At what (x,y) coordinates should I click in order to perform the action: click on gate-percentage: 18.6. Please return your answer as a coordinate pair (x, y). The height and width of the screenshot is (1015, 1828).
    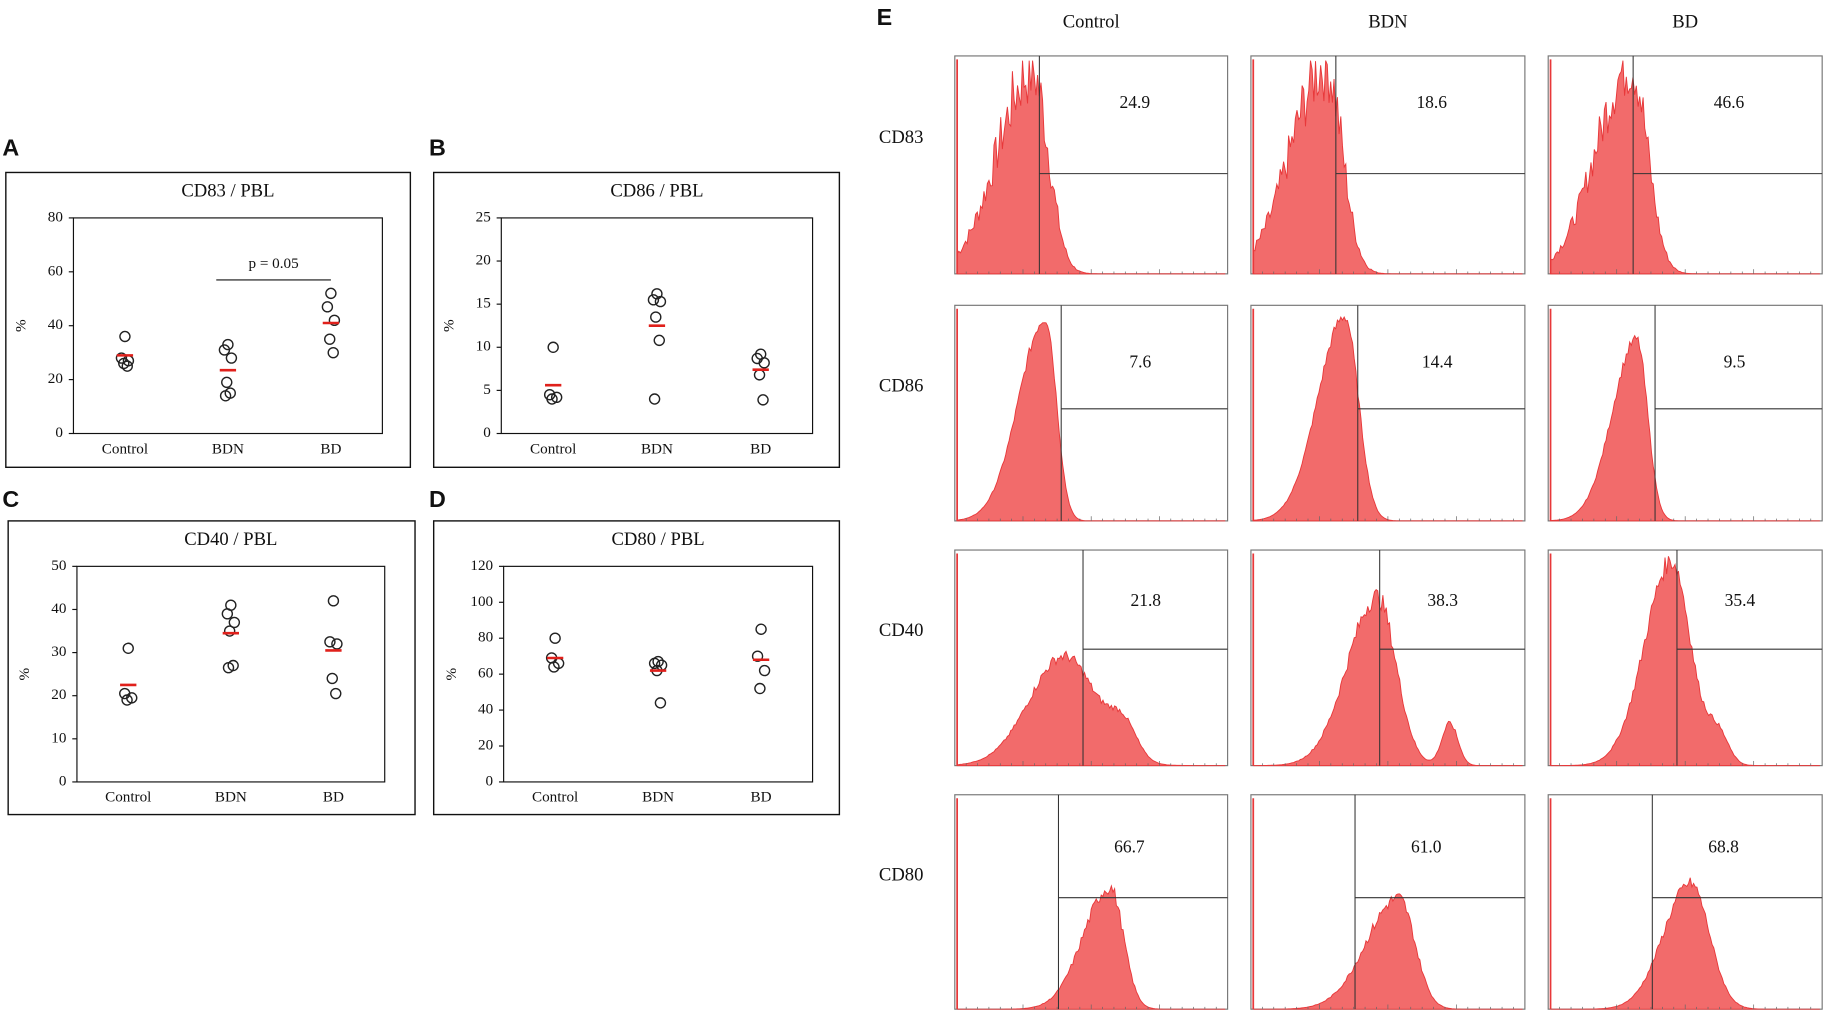
    Looking at the image, I should click on (1431, 102).